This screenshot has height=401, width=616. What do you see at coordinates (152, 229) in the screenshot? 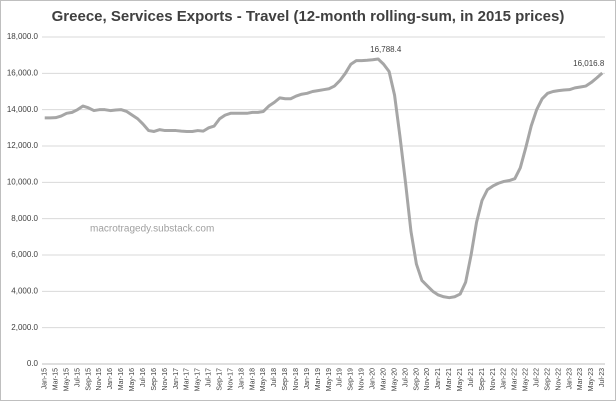
I see `watermark: macrotragedy.substack.com` at bounding box center [152, 229].